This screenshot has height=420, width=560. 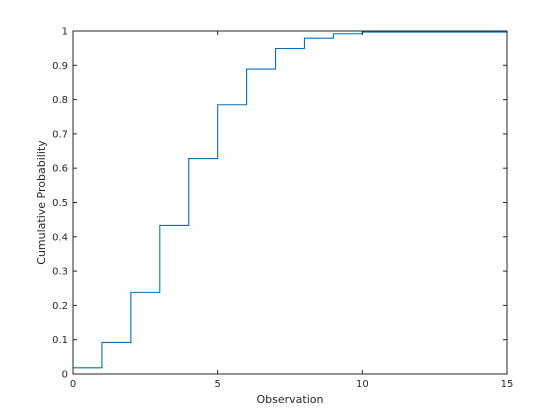 I want to click on y-tick-label: 0.2, so click(x=60, y=306).